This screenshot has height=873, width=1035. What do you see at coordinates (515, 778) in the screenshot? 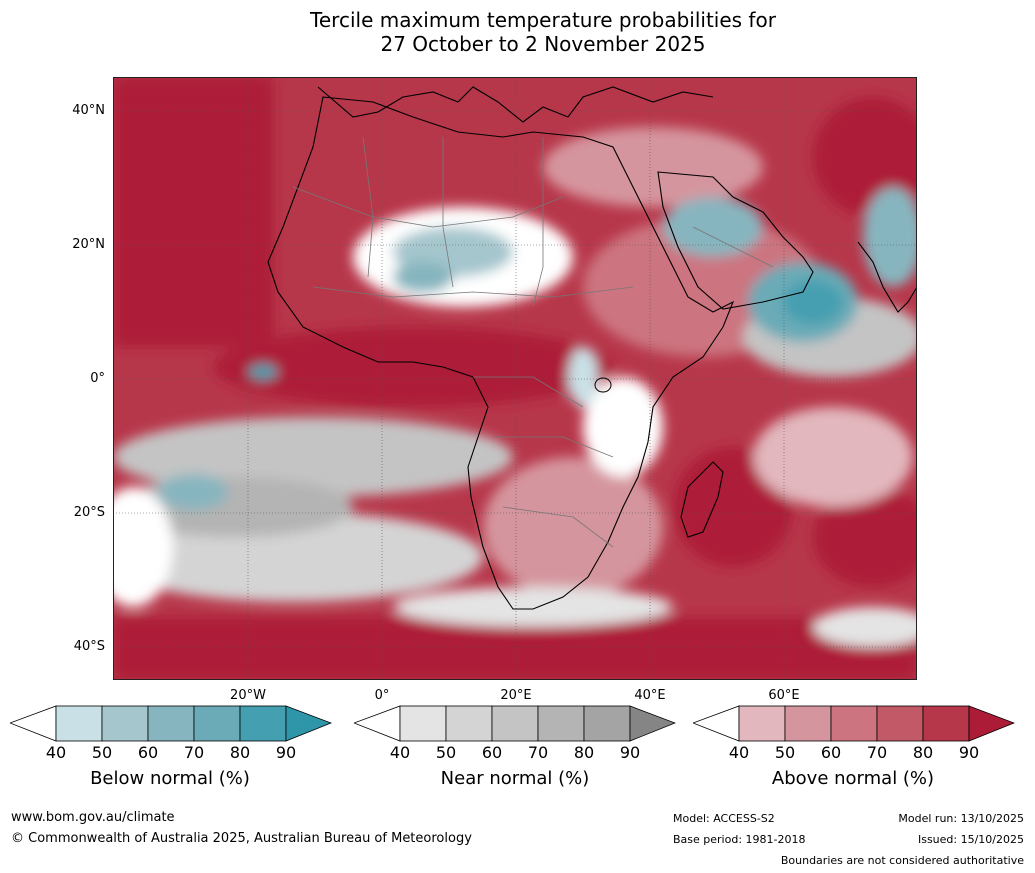
I see `colorbar-near-title: Near normal (%)` at bounding box center [515, 778].